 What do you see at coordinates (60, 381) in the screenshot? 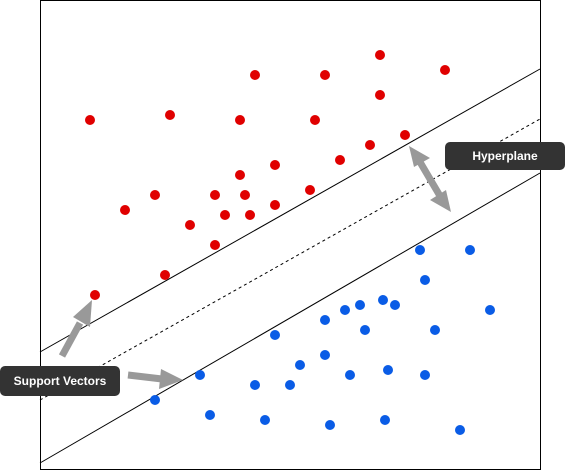
I see `support-vectors-label: Support Vectors` at bounding box center [60, 381].